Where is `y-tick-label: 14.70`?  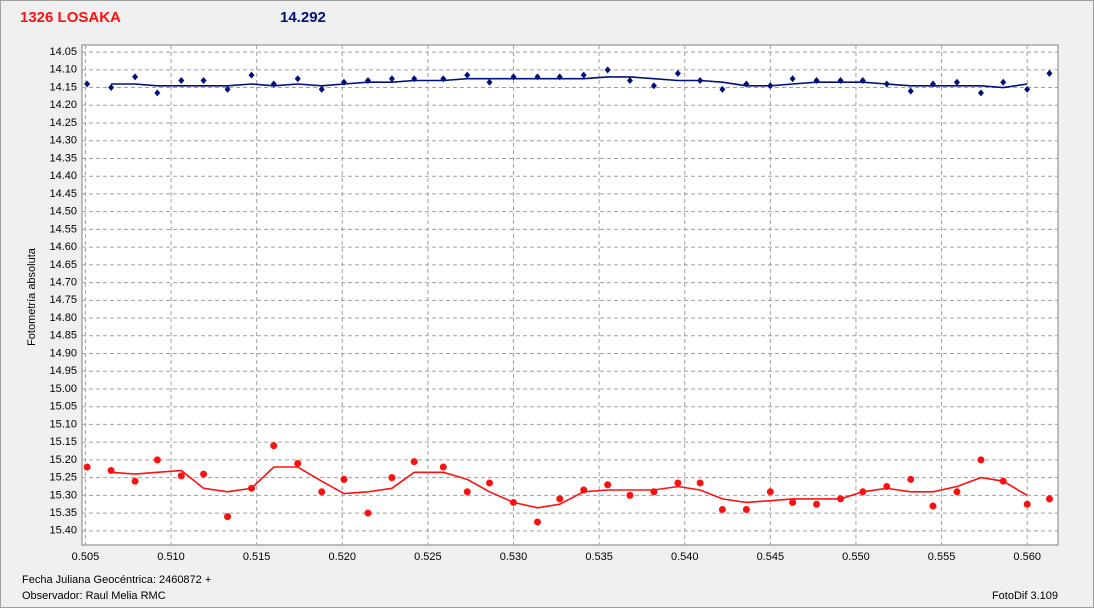
y-tick-label: 14.70 is located at coordinates (63, 282).